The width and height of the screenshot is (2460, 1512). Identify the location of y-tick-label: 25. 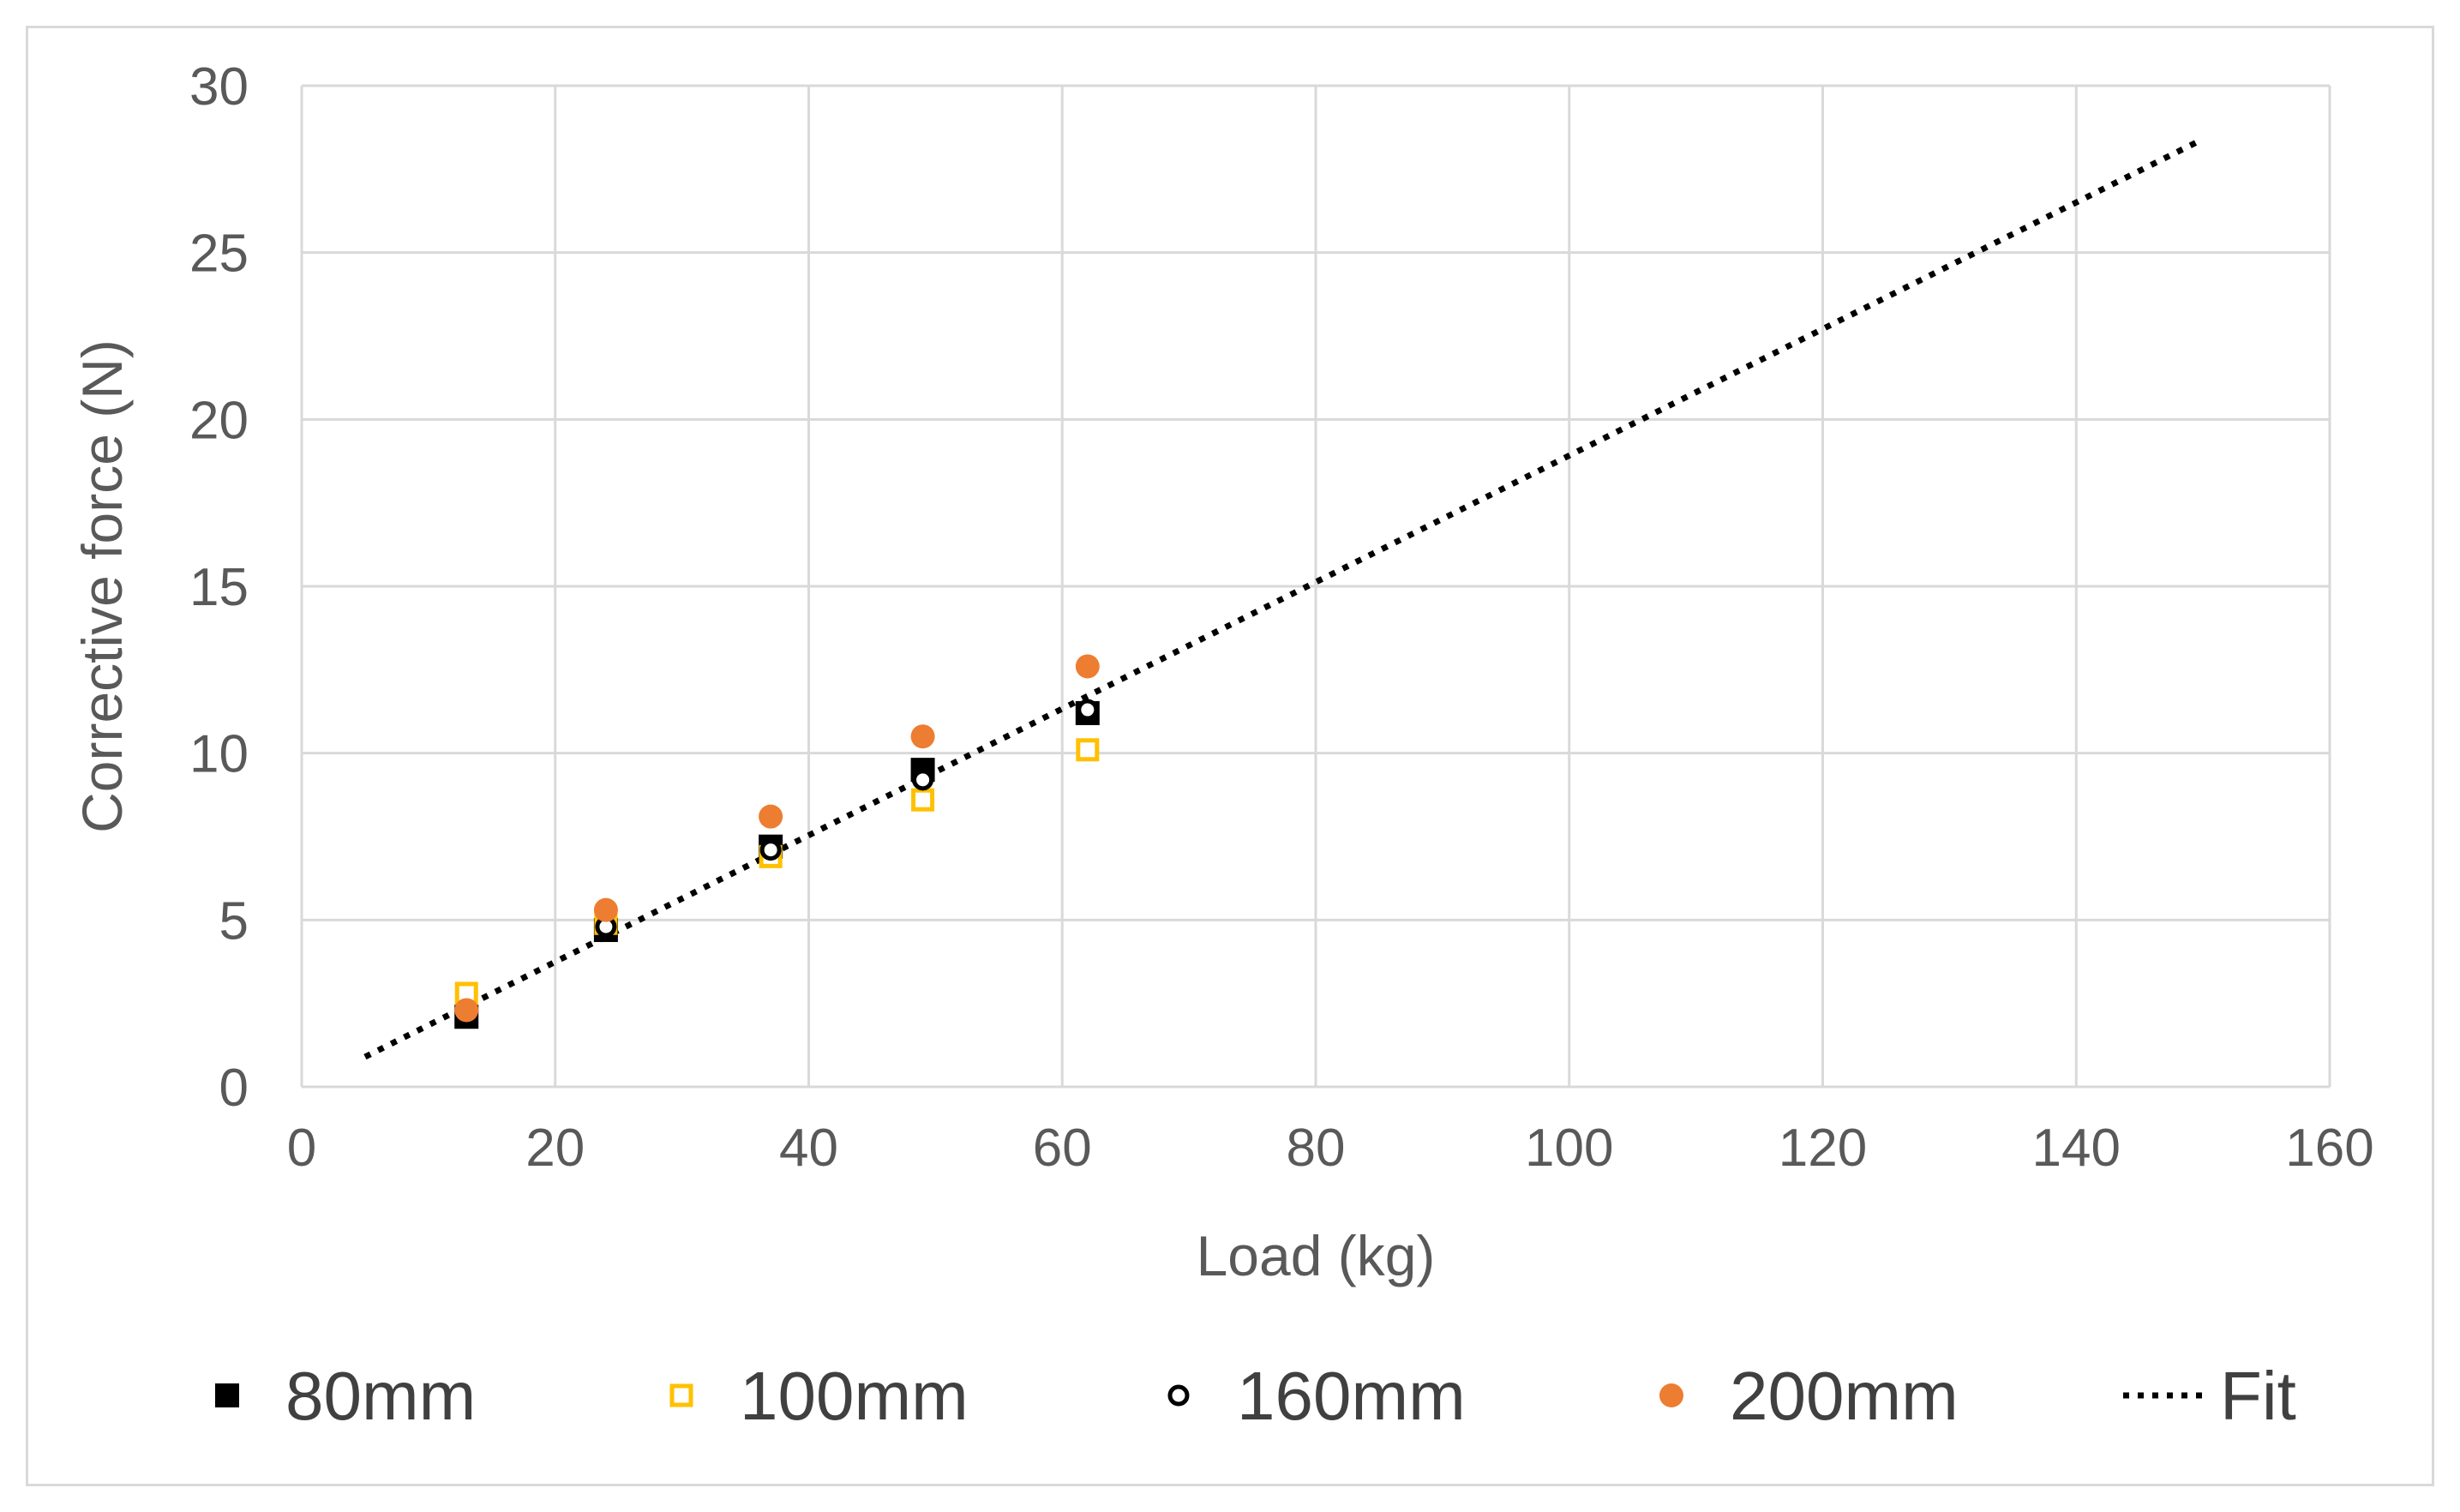
(219, 254).